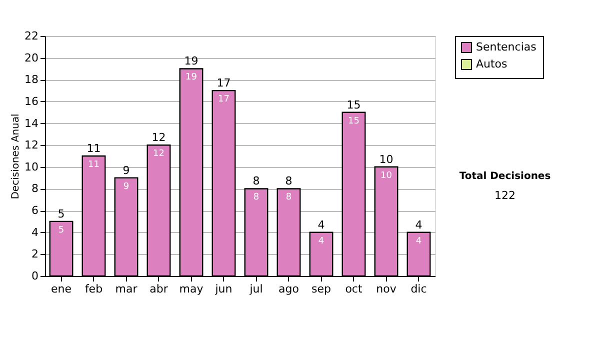 Image resolution: width=600 pixels, height=340 pixels. What do you see at coordinates (35, 254) in the screenshot?
I see `y-tick-label: 2` at bounding box center [35, 254].